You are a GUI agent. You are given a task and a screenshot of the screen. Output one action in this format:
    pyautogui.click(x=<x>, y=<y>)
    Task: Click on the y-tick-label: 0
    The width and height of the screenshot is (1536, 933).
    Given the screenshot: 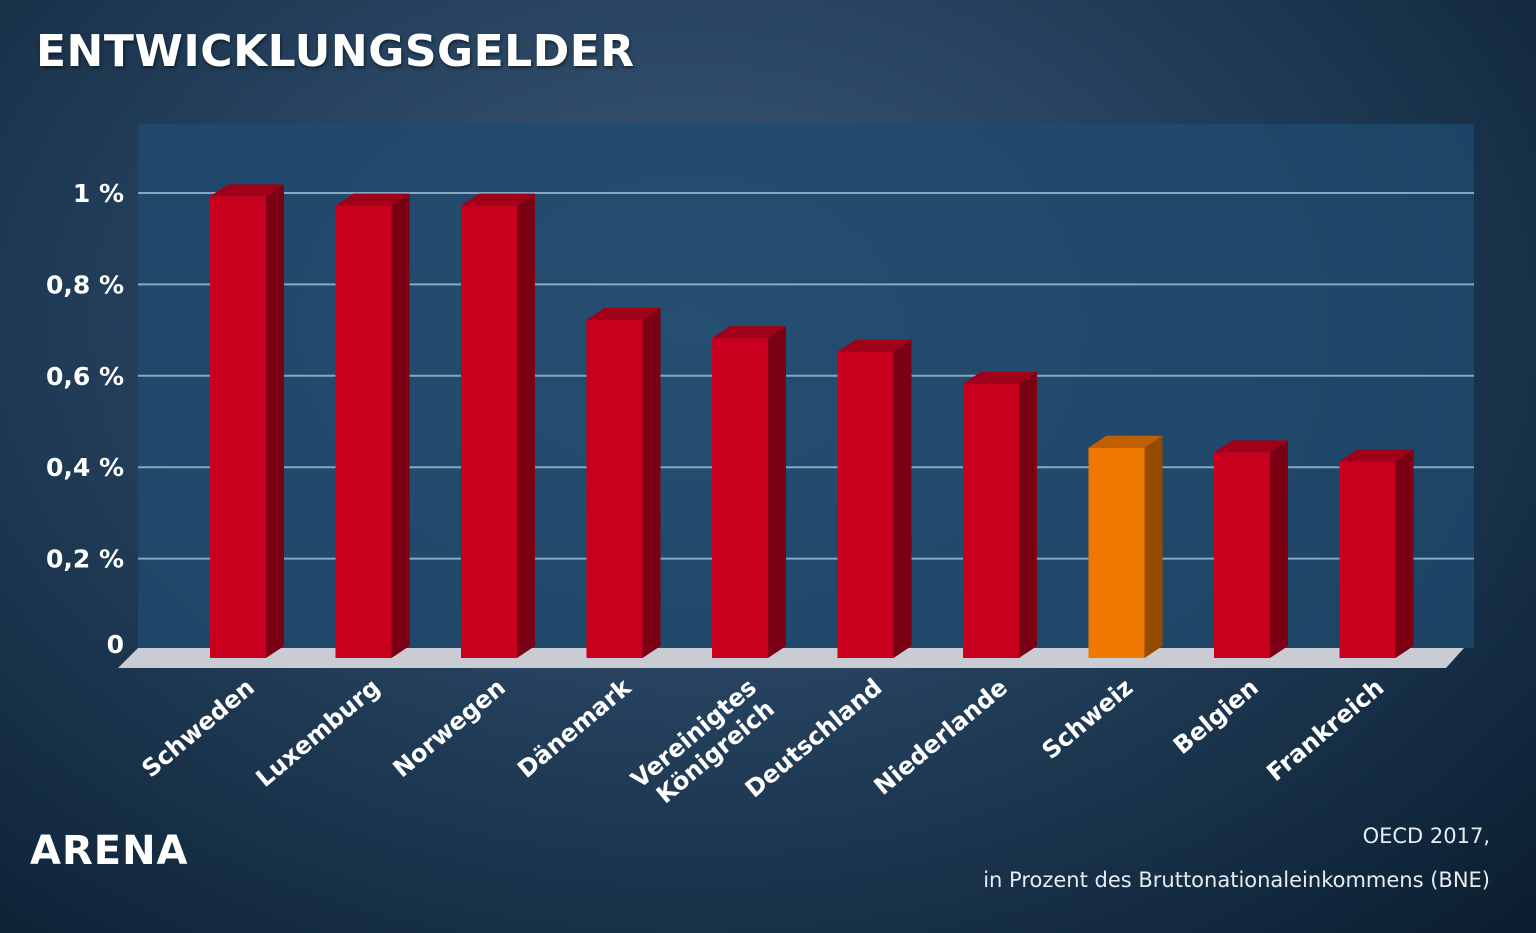 What is the action you would take?
    pyautogui.click(x=115, y=644)
    